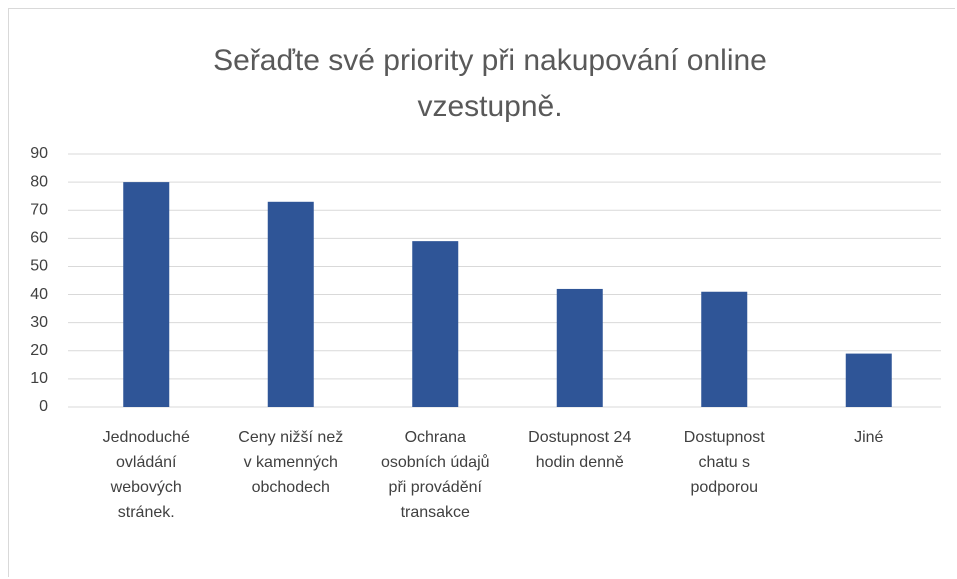 The height and width of the screenshot is (579, 957). Describe the element at coordinates (291, 462) in the screenshot. I see `x-tick-label: Ceny nižší než v kamenných obchodech` at that location.